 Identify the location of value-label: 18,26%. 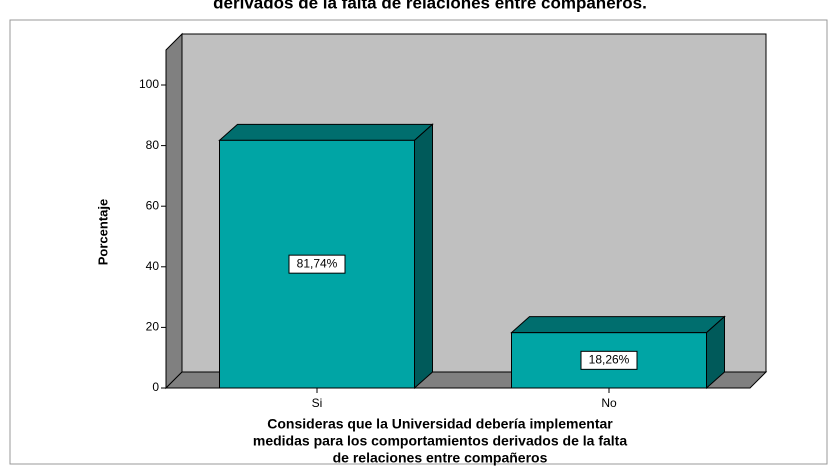
(609, 360).